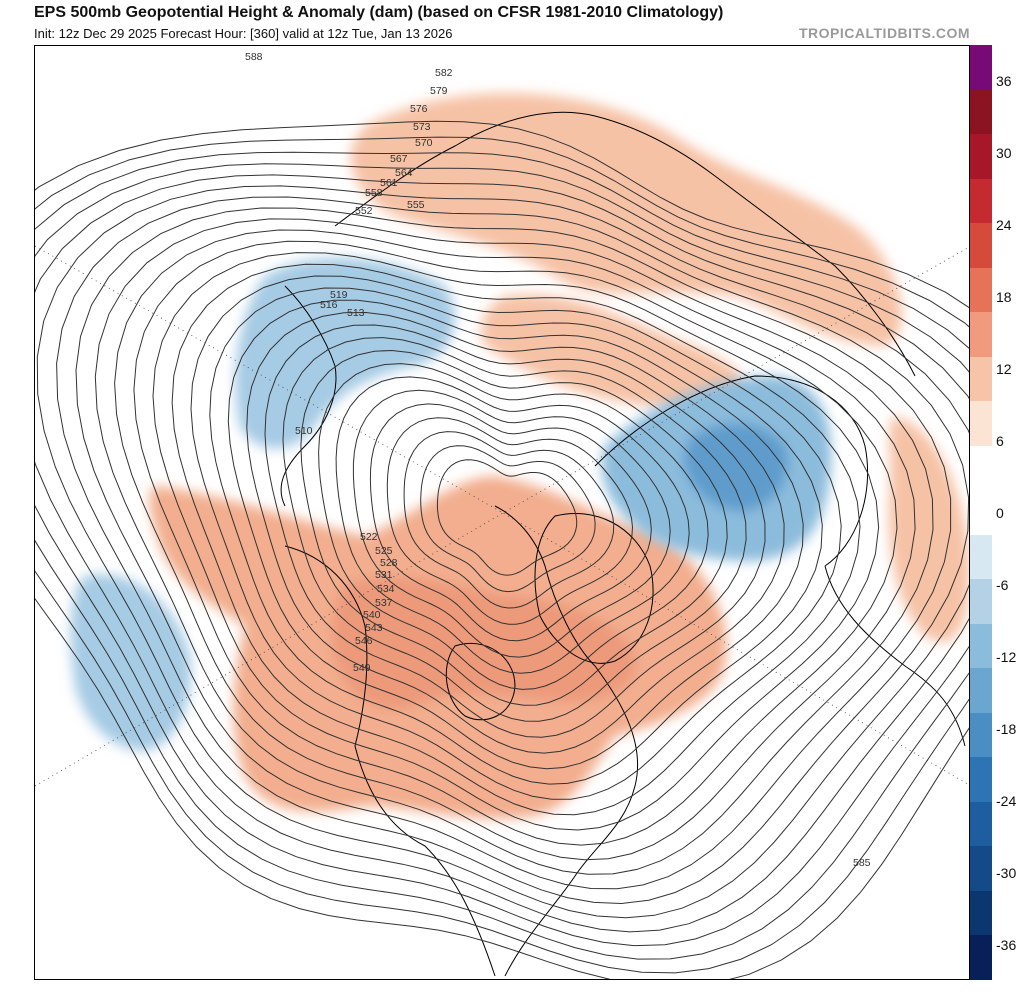 This screenshot has height=1000, width=1024. I want to click on contour-label: 570, so click(424, 143).